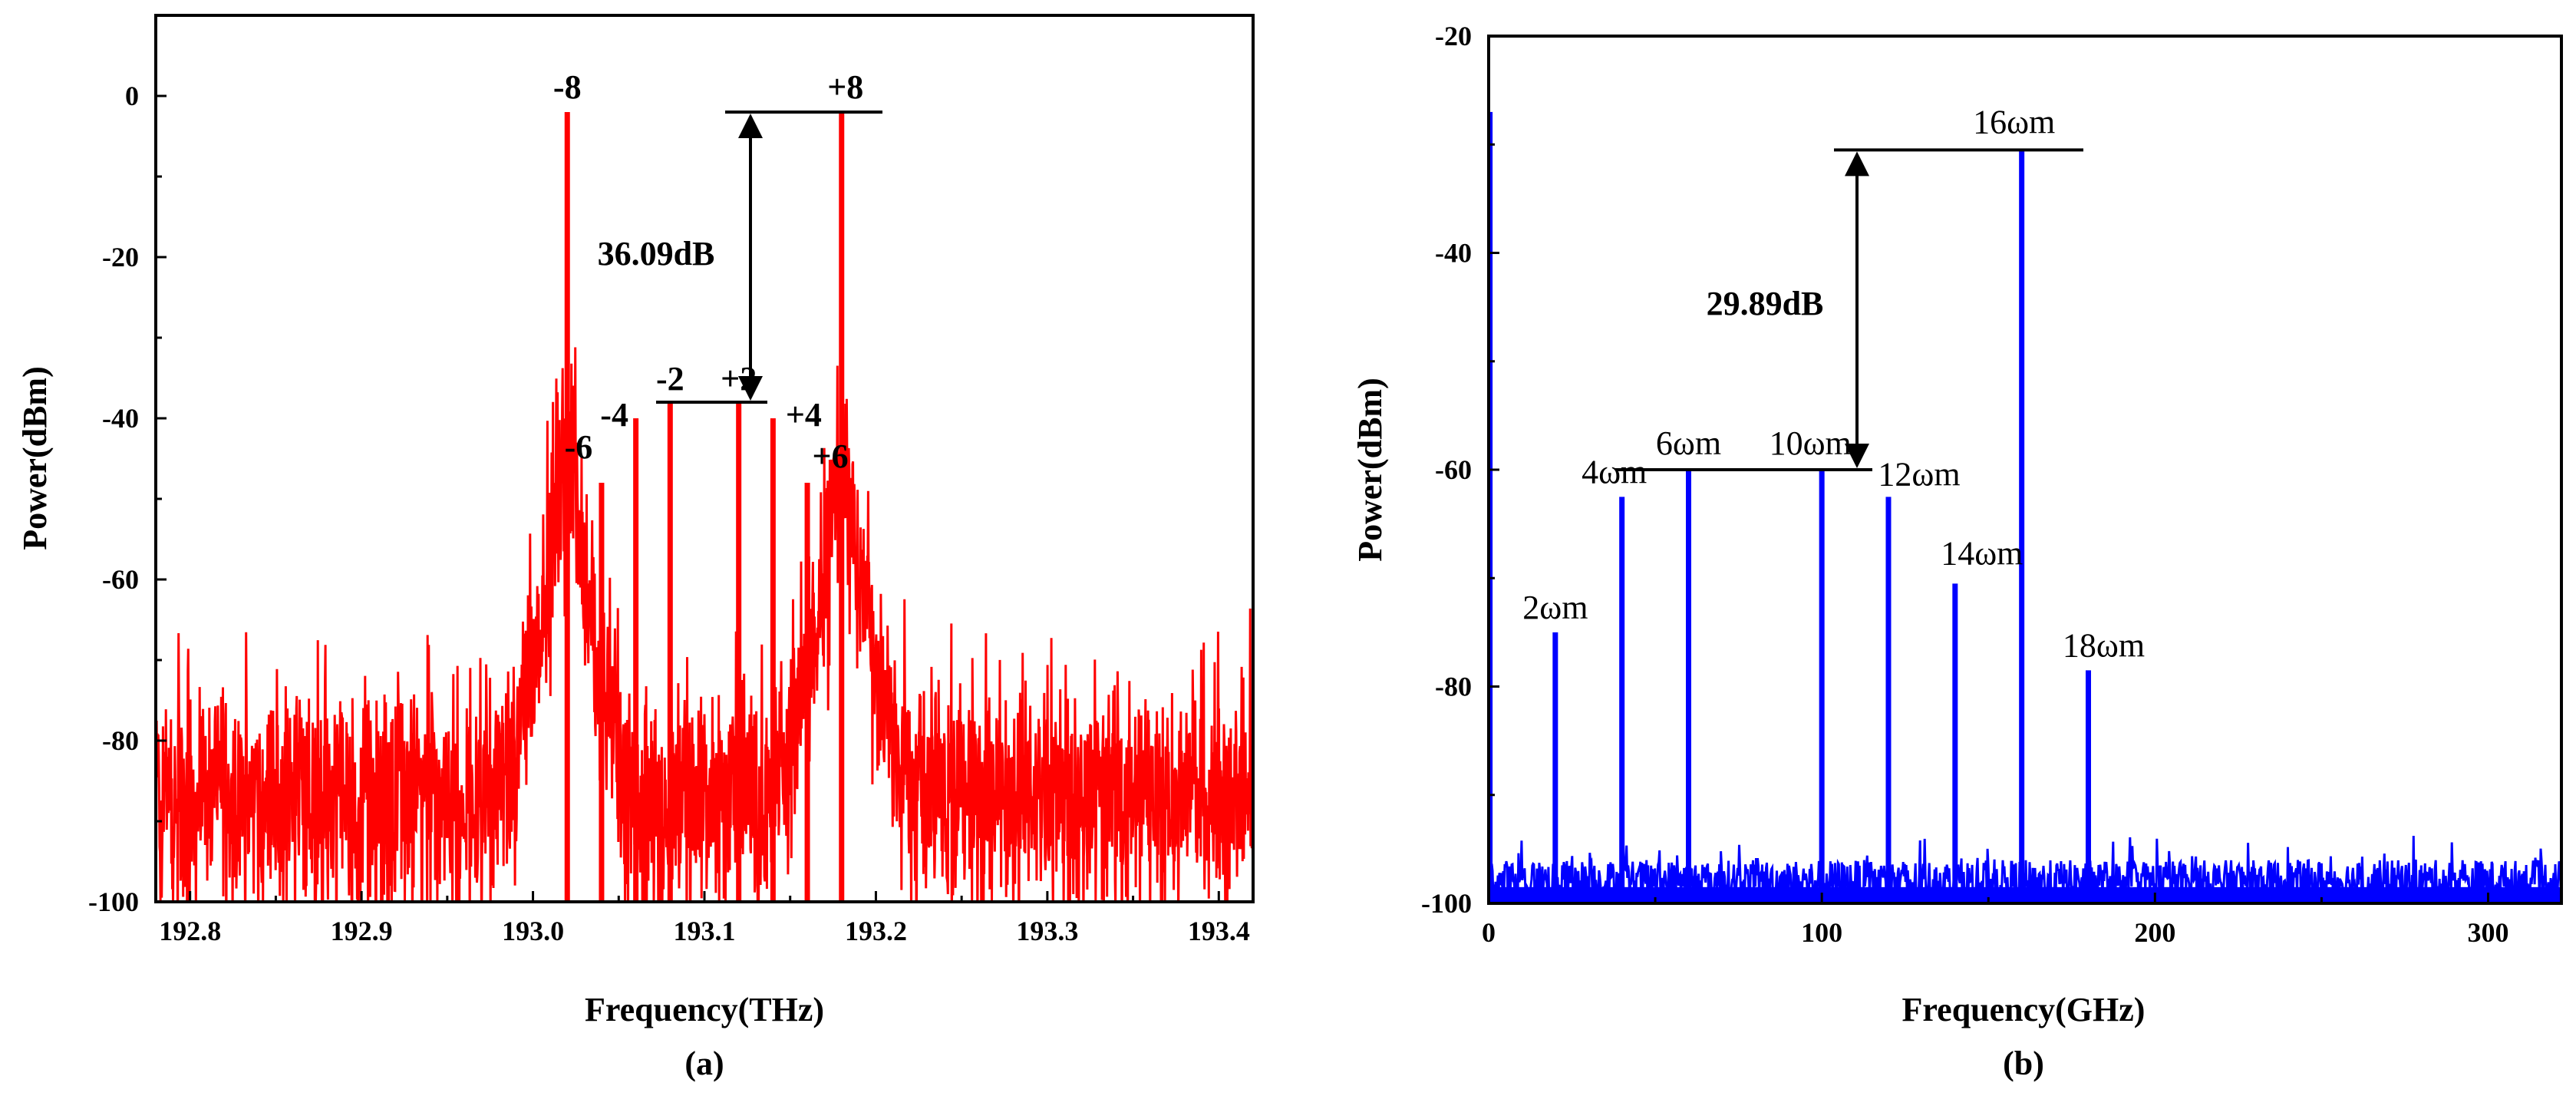  I want to click on y-tick-label: 0, so click(132, 96).